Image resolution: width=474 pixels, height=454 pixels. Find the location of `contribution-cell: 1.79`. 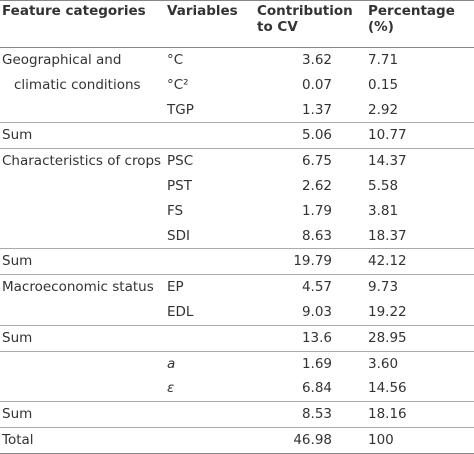

contribution-cell: 1.79 is located at coordinates (316, 210).